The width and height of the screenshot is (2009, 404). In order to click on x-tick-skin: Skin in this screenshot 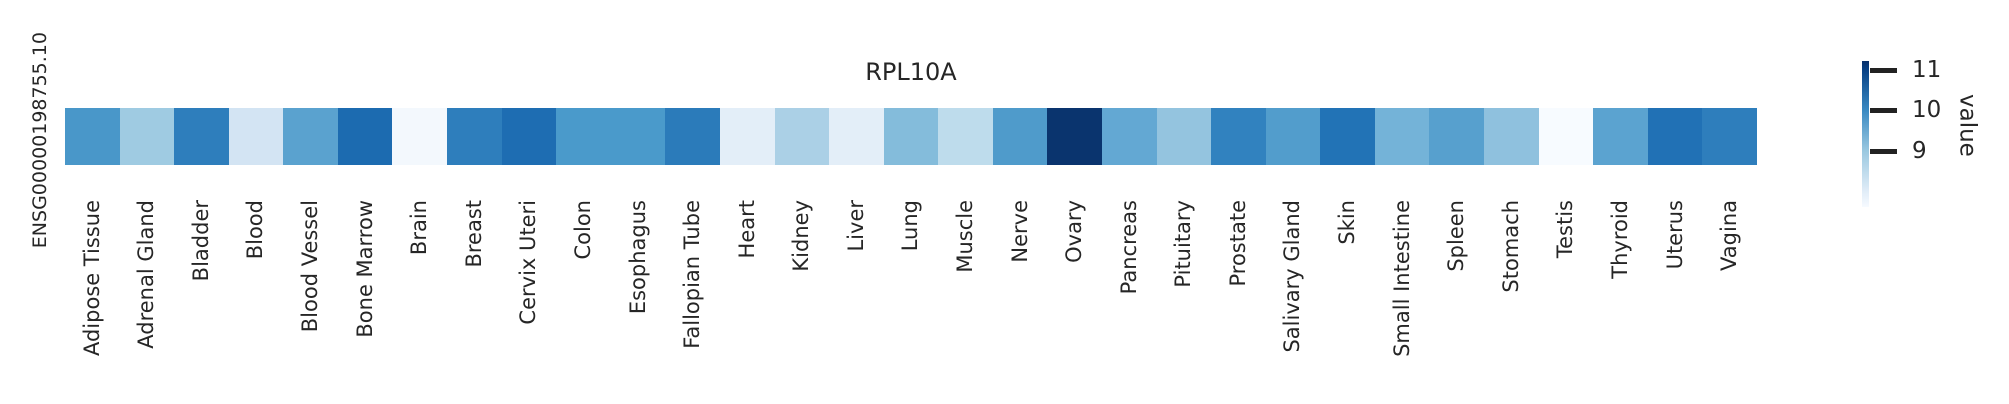, I will do `click(1347, 290)`.